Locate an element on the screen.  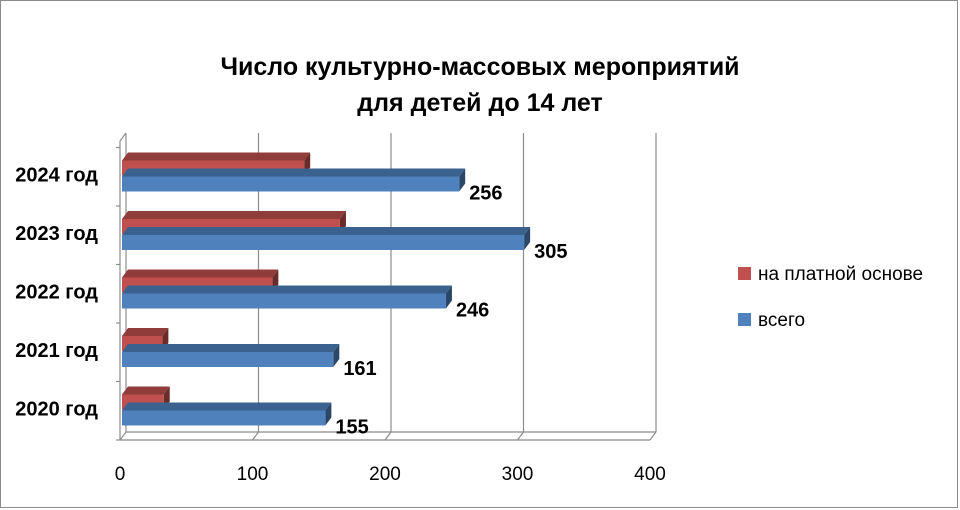
category-label: 2022 год is located at coordinates (56, 293).